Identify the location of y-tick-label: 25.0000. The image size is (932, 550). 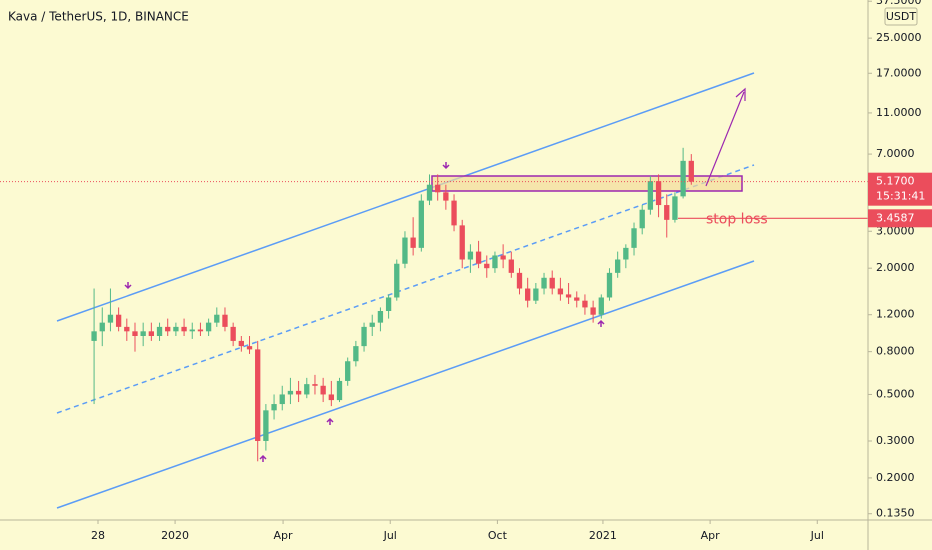
(899, 37).